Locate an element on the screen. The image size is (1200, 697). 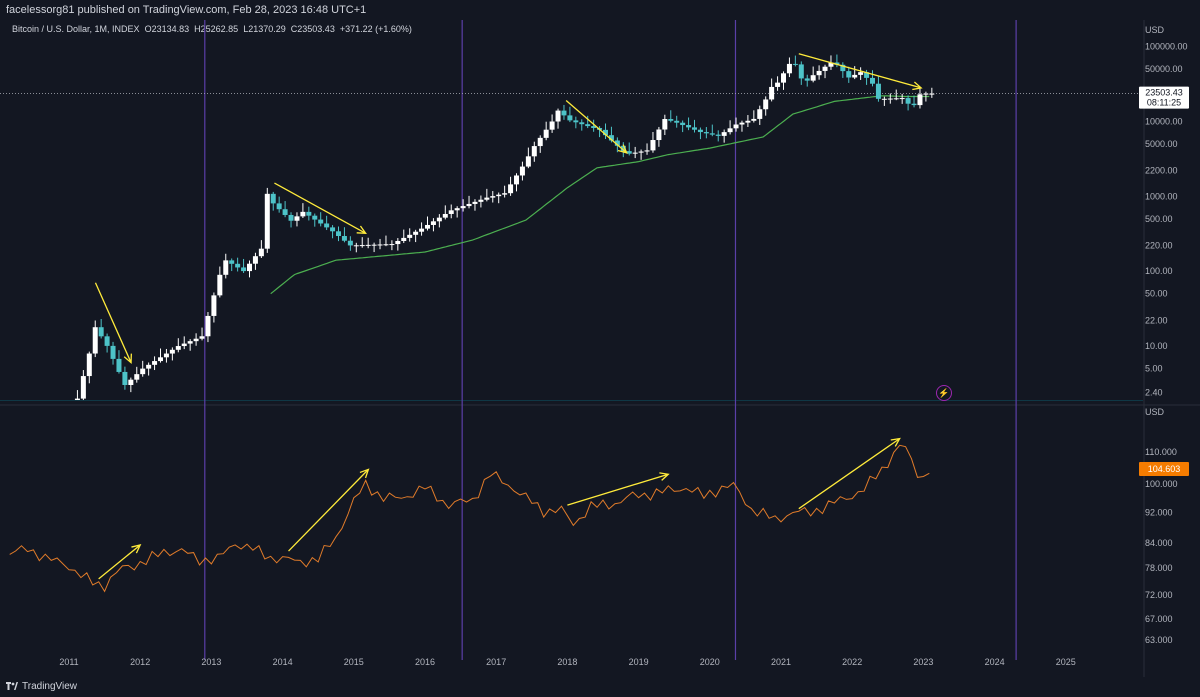
price-tick-label: 10.00 is located at coordinates (1156, 346).